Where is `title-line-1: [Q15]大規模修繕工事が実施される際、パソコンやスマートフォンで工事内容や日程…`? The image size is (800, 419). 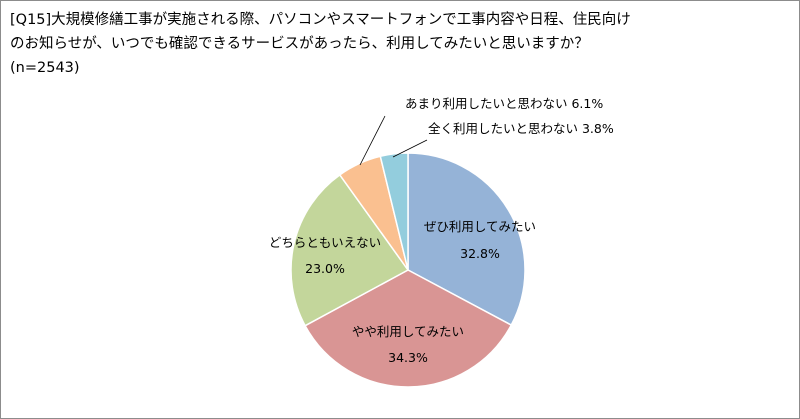 title-line-1: [Q15]大規模修繕工事が実施される際、パソコンやスマートフォンで工事内容や日程… is located at coordinates (320, 20).